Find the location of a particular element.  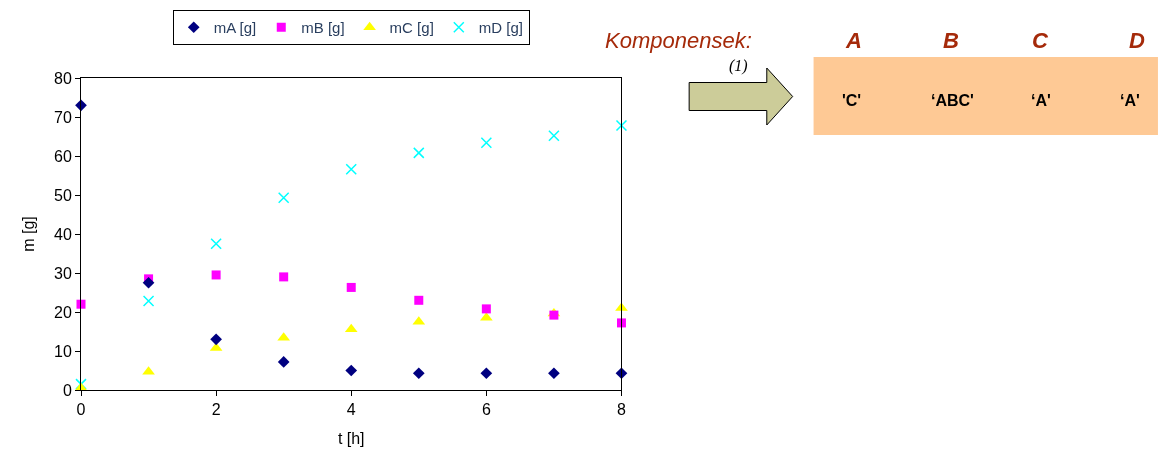

x-axis-title: t [h] is located at coordinates (351, 438).